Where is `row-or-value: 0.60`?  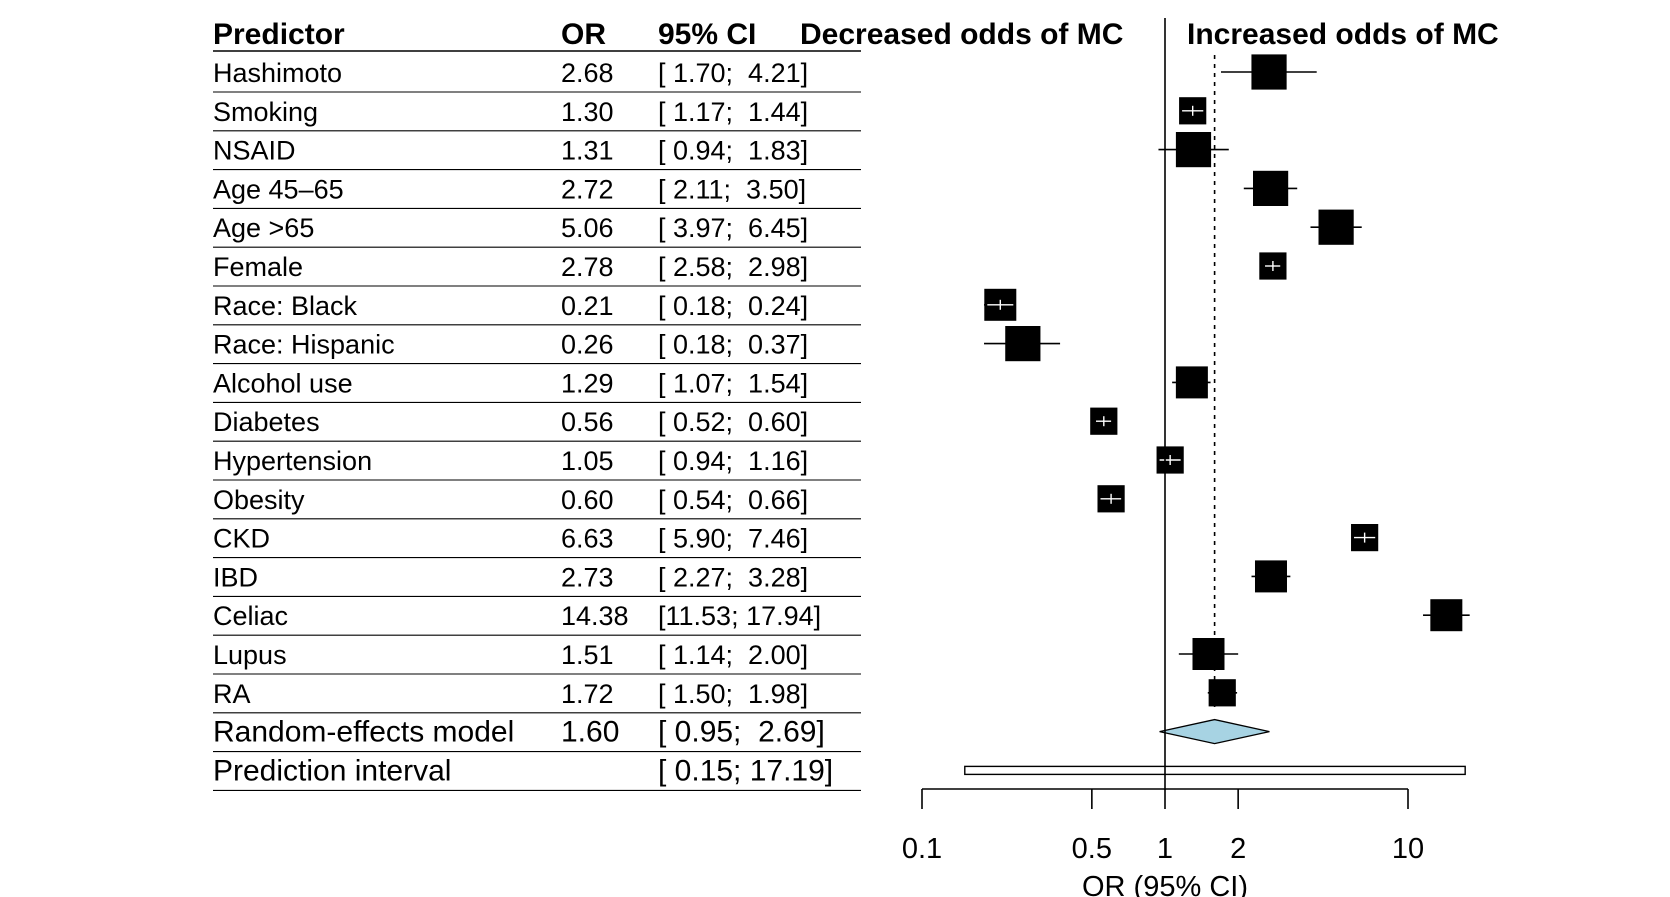
row-or-value: 0.60 is located at coordinates (587, 500).